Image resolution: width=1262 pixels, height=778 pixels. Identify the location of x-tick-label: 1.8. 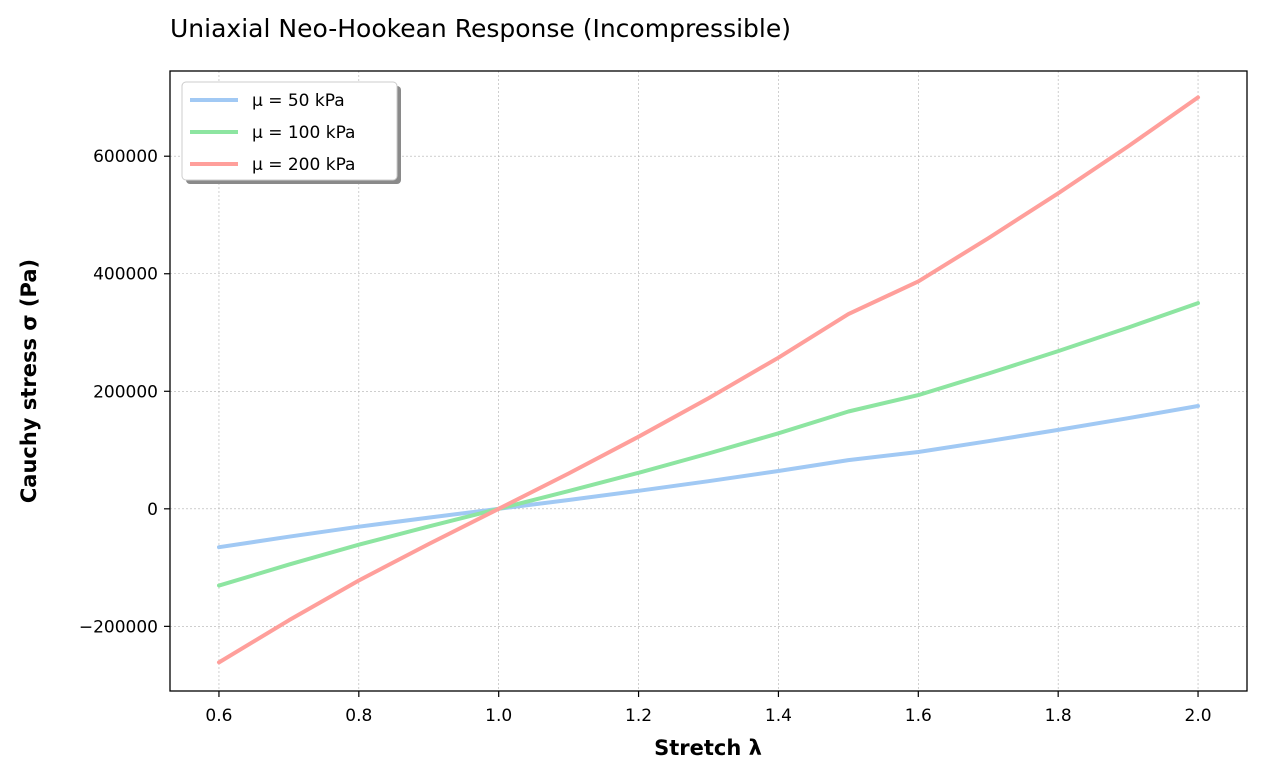
(1058, 716).